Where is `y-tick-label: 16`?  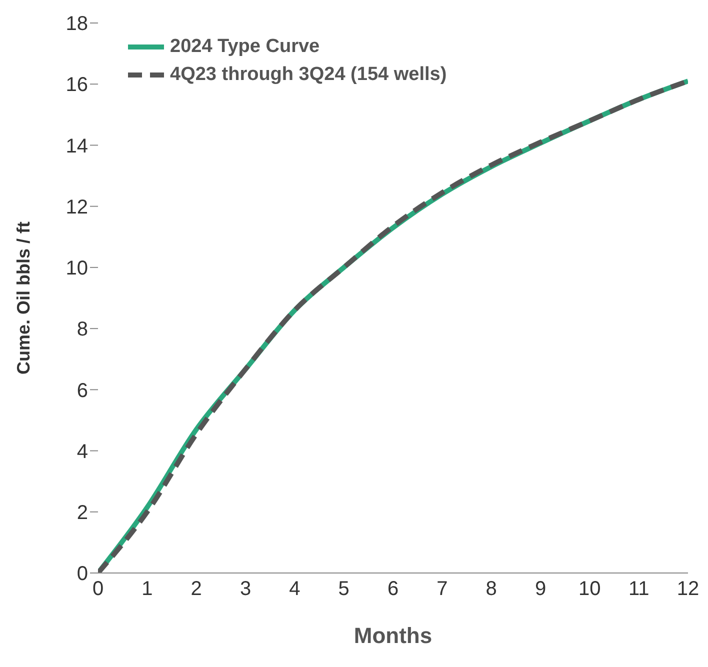 y-tick-label: 16 is located at coordinates (77, 85).